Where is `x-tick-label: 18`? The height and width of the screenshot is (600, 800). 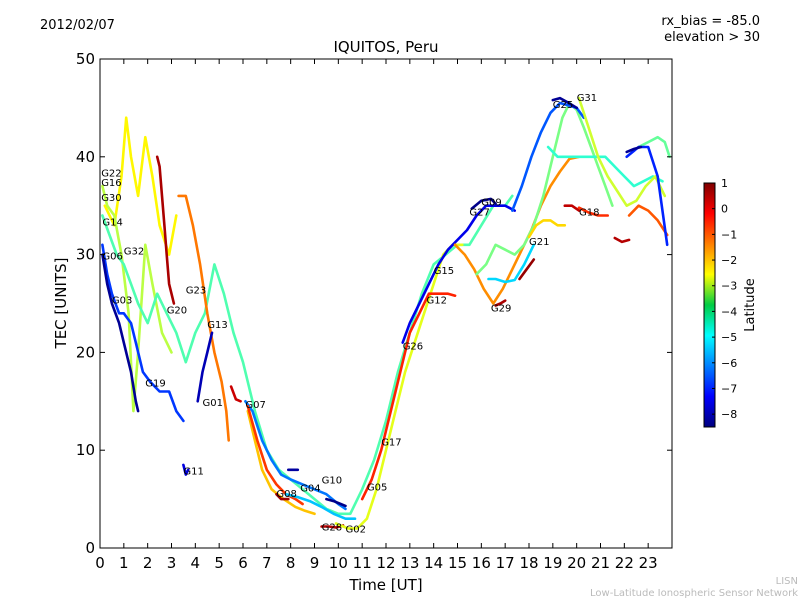 x-tick-label: 18 is located at coordinates (528, 563).